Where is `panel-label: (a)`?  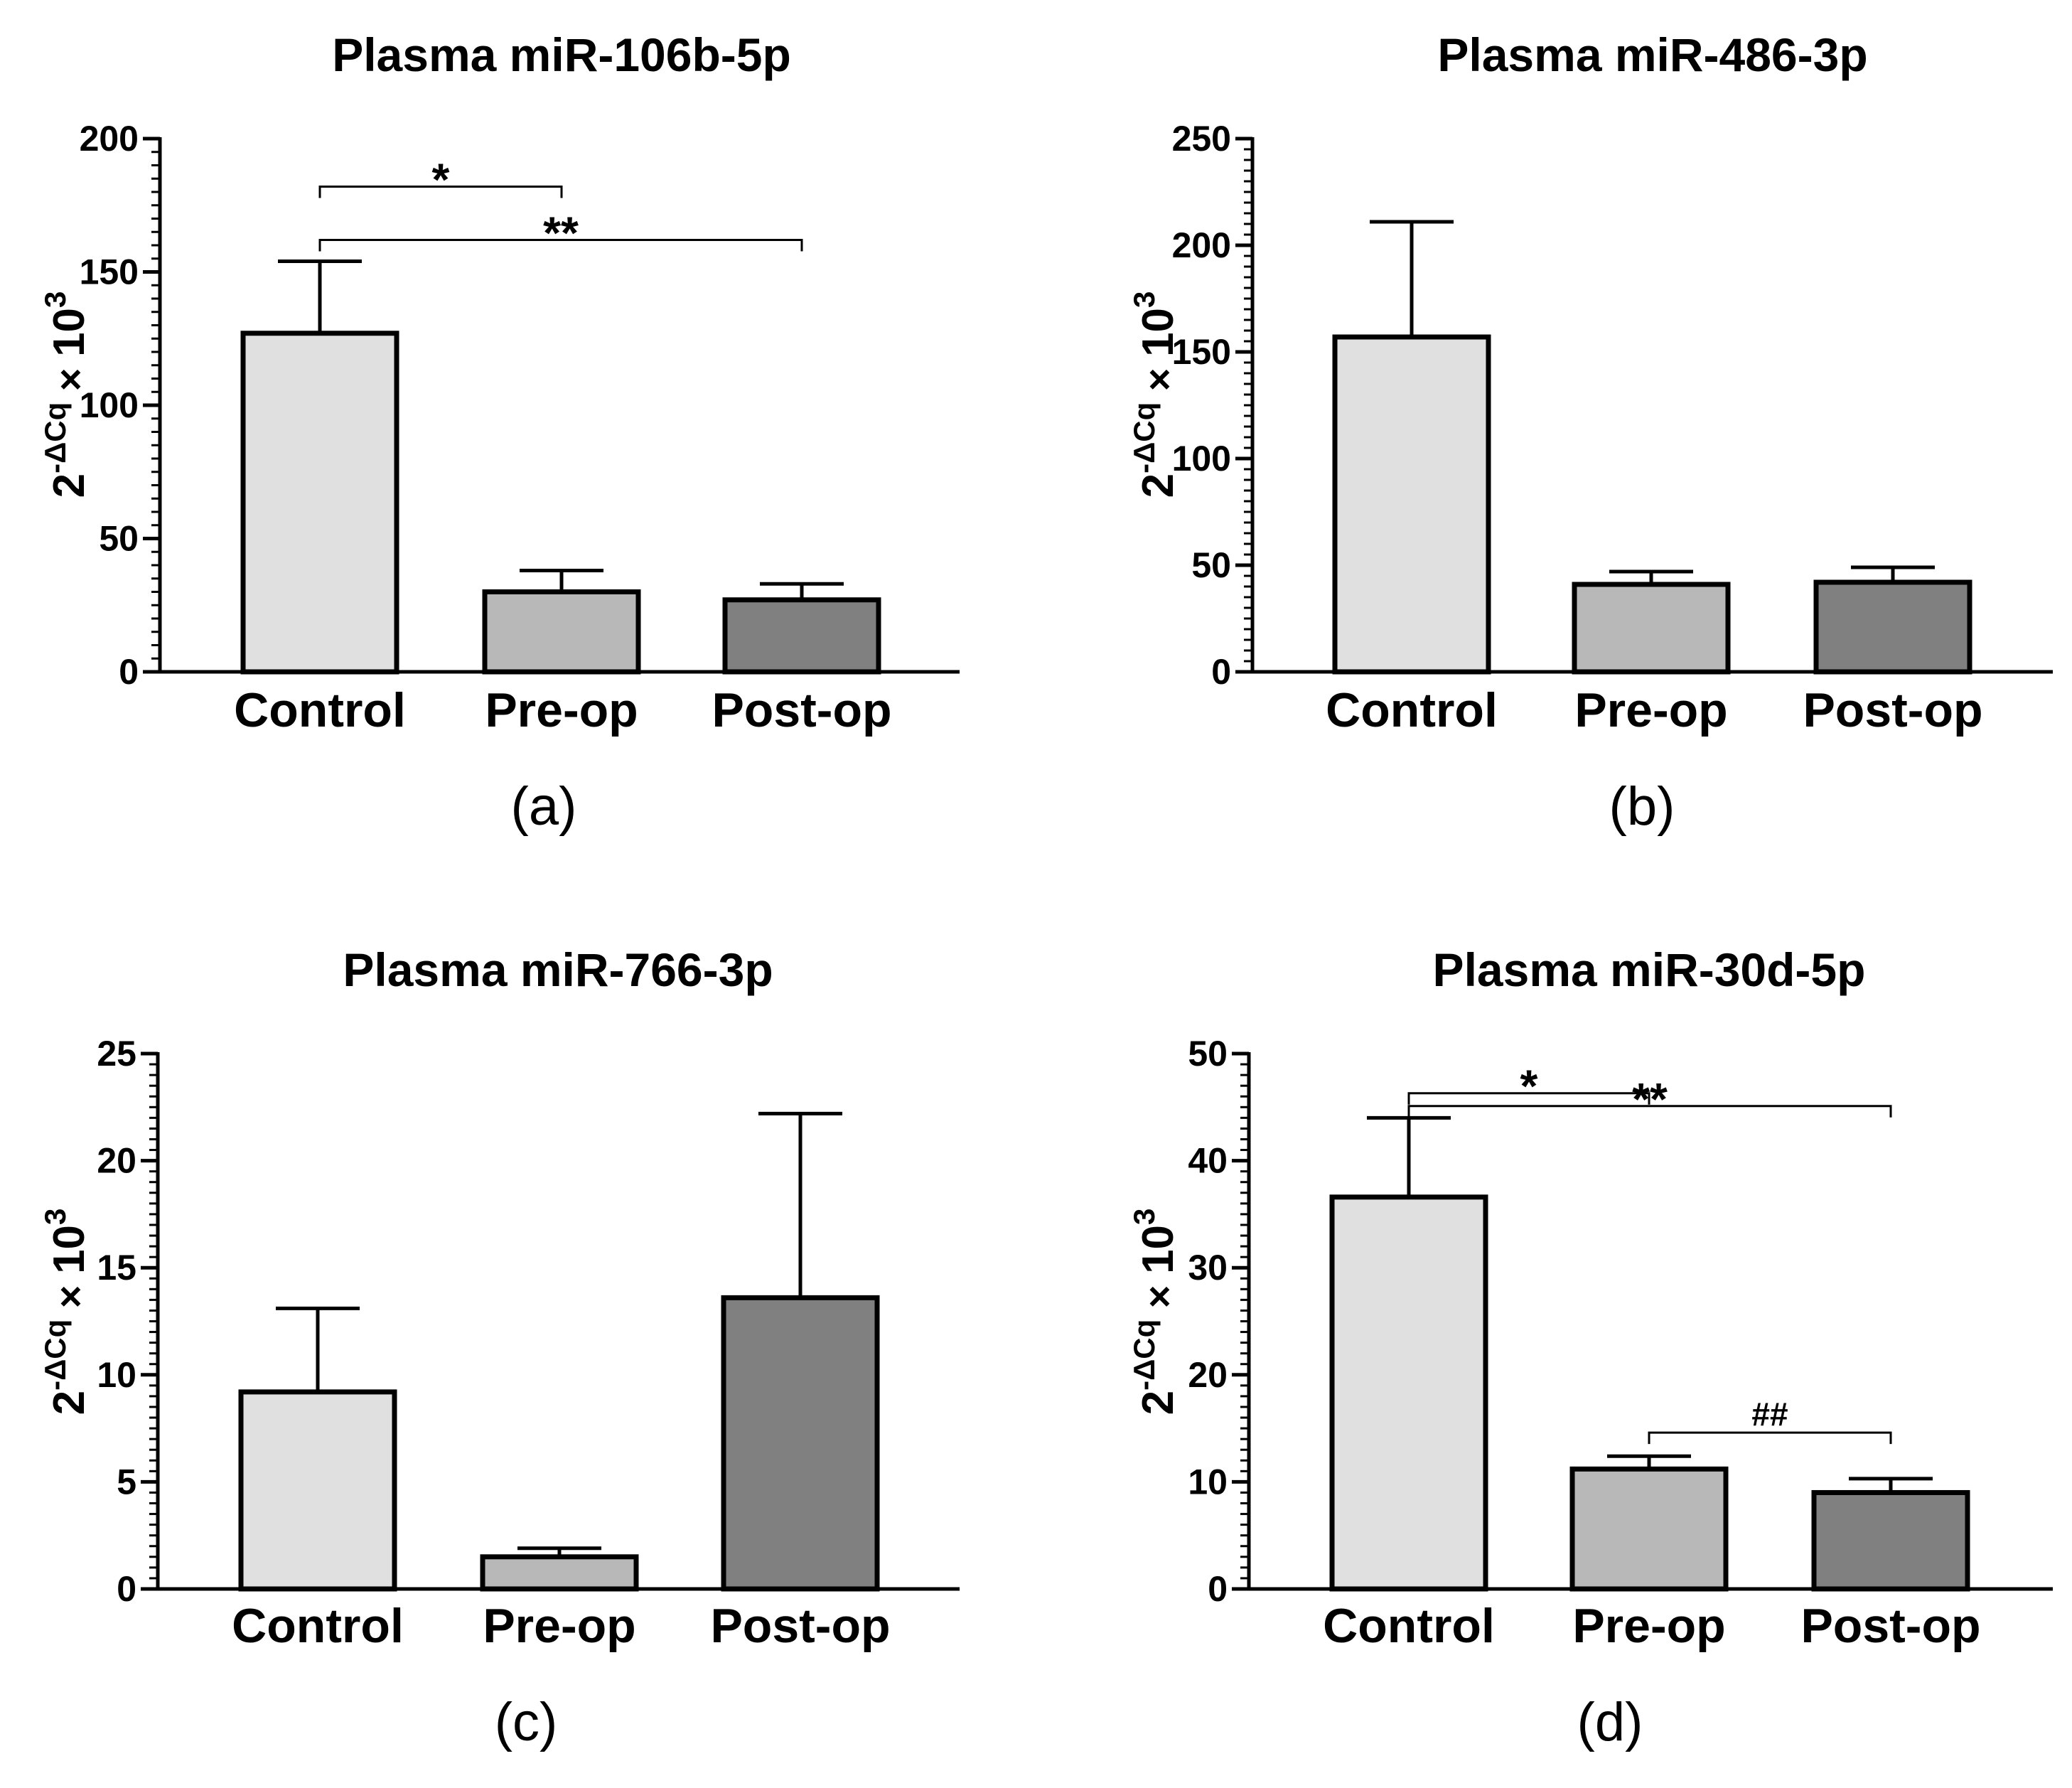 panel-label: (a) is located at coordinates (544, 806).